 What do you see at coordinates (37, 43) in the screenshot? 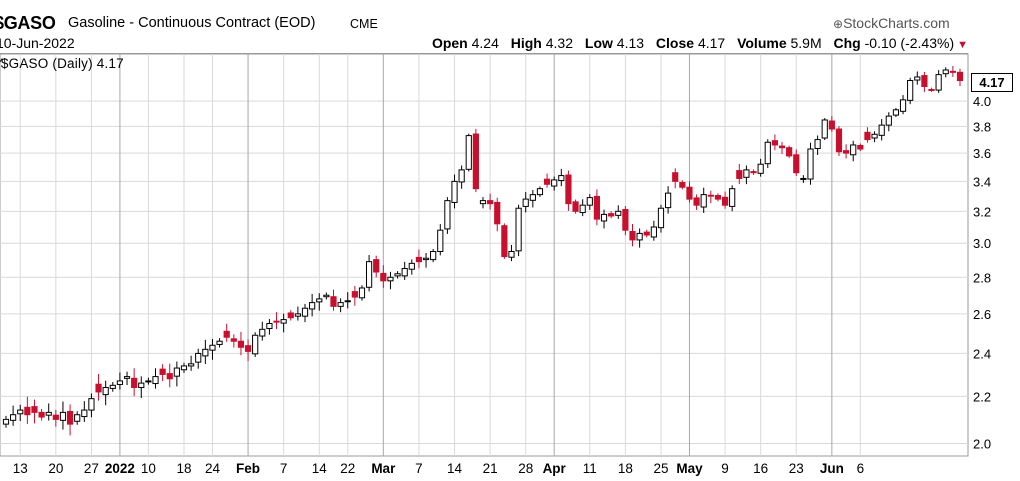
I see `chart-date: 10-Jun-2022` at bounding box center [37, 43].